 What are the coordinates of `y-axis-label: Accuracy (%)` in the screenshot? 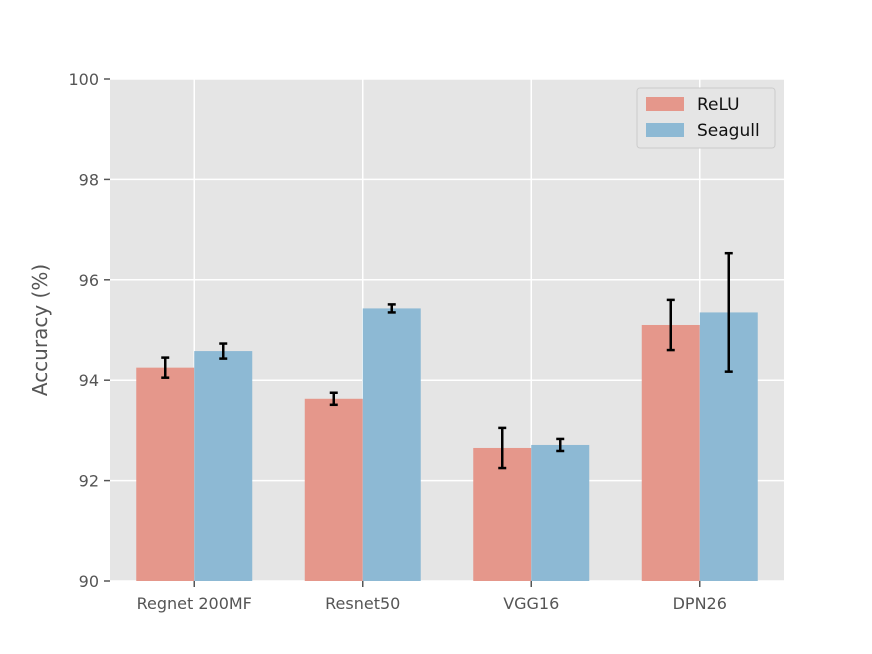 It's located at (40, 330).